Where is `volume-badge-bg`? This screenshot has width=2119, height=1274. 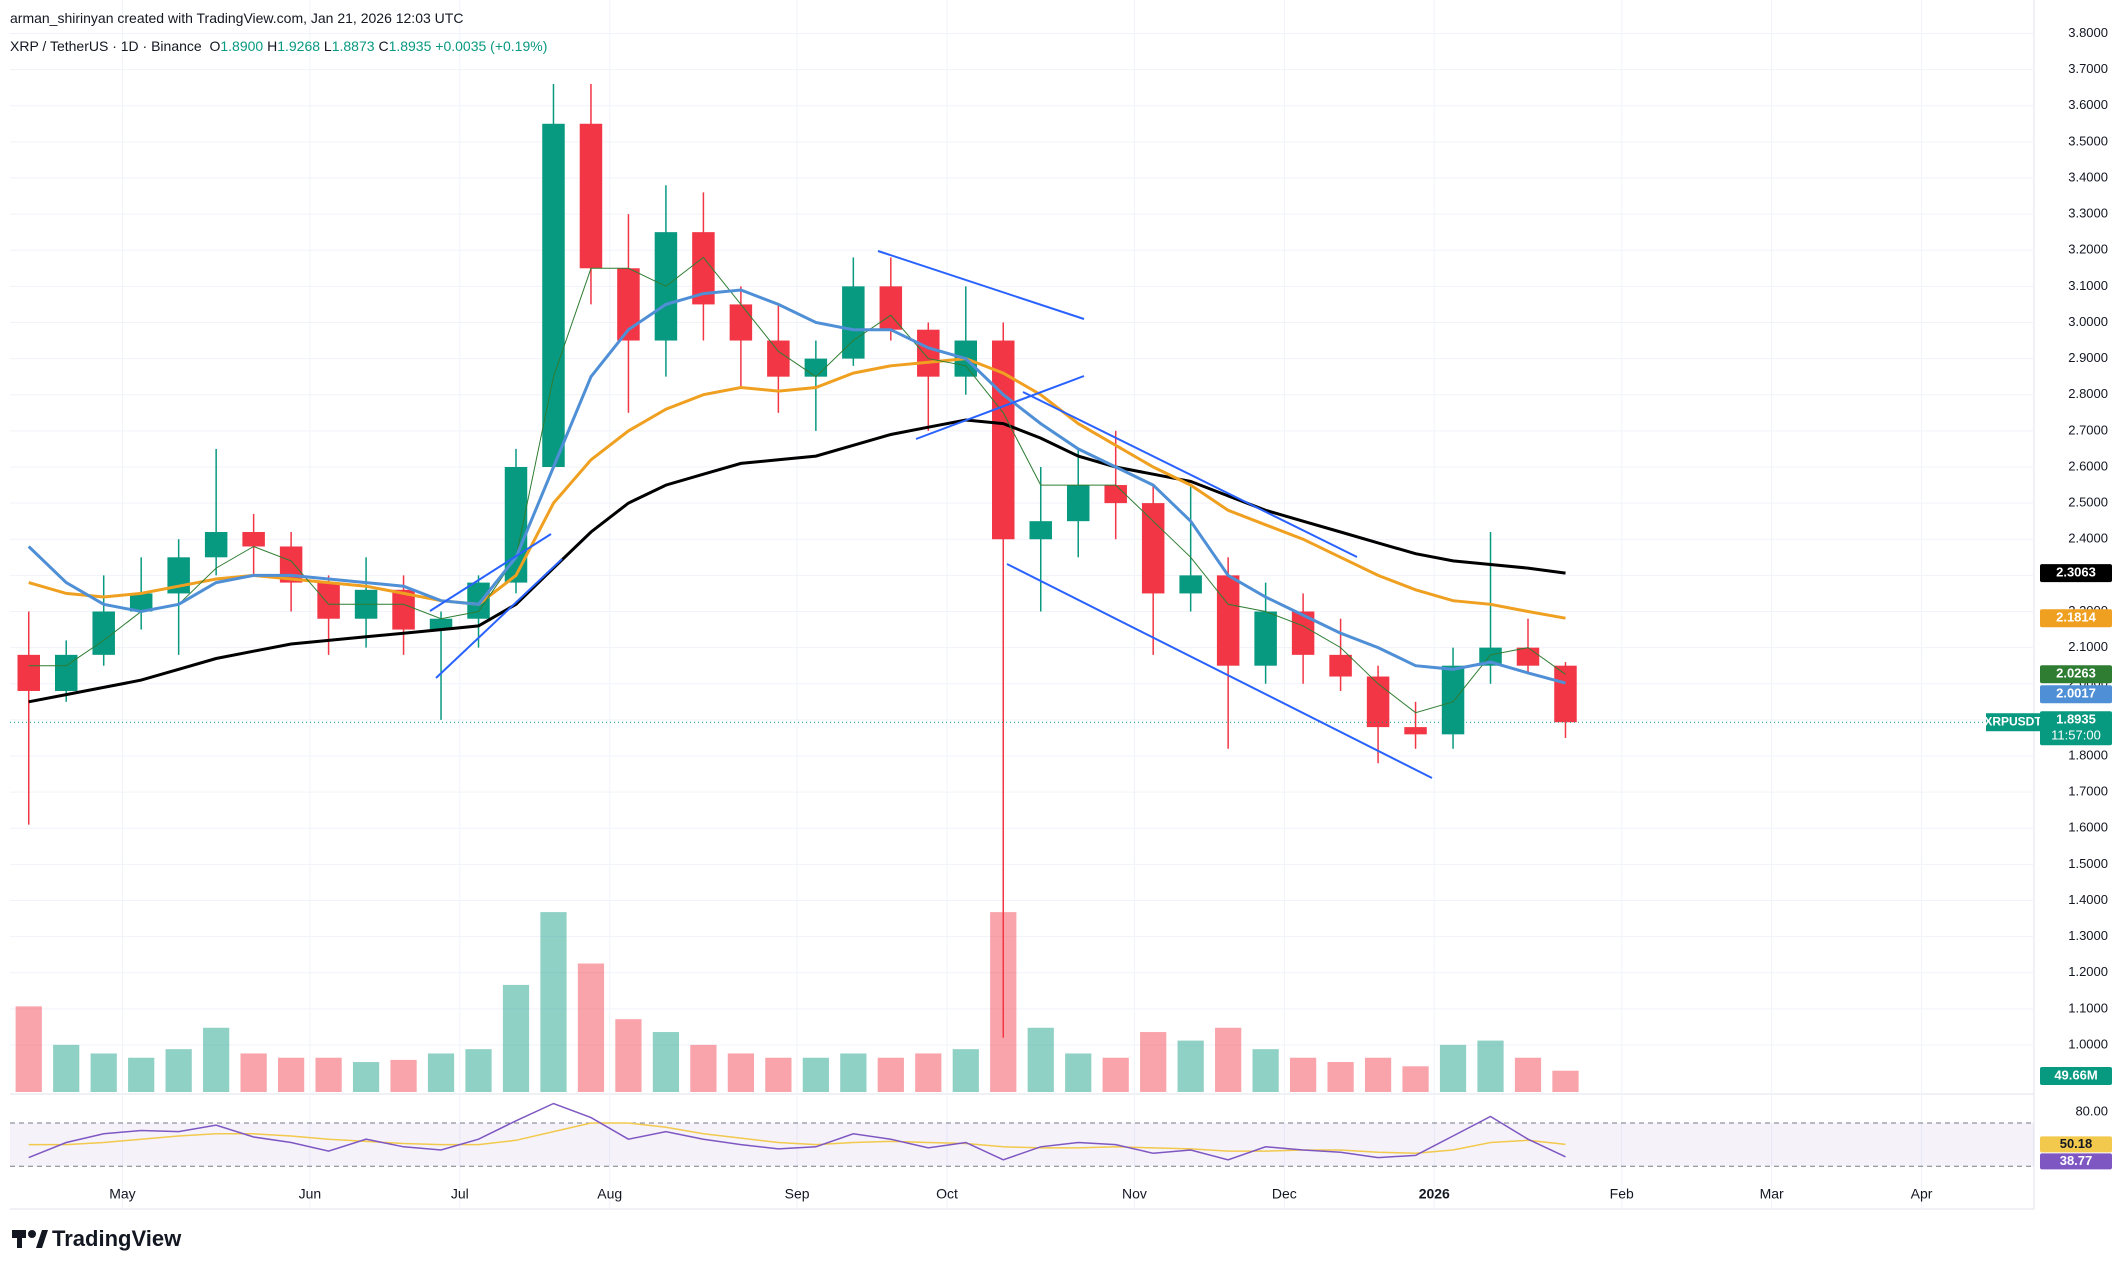
volume-badge-bg is located at coordinates (2076, 1076).